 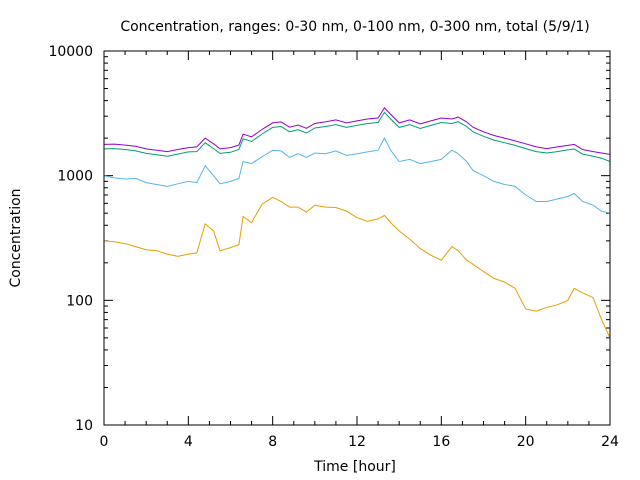 I want to click on x-tick-label: 0, so click(x=104, y=442).